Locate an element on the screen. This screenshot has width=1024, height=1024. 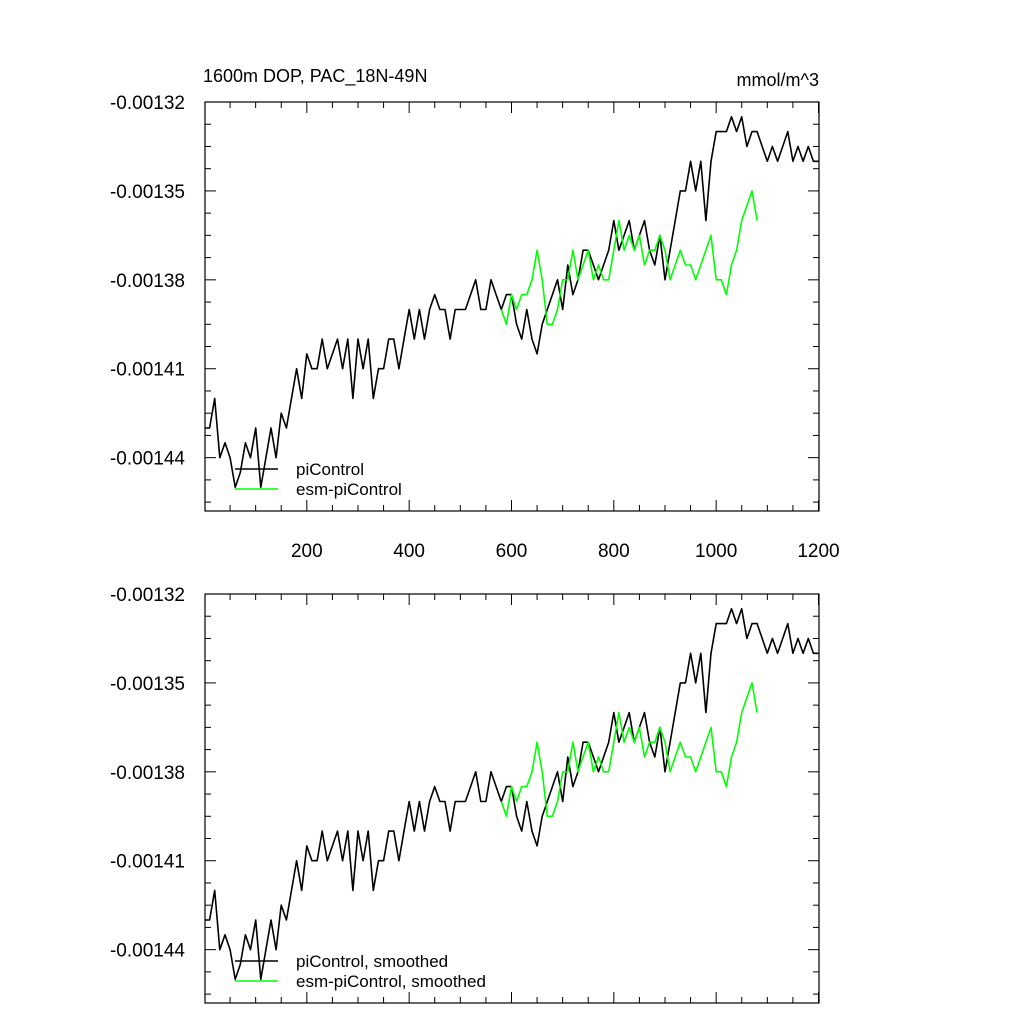
x-tick-label: 200 is located at coordinates (307, 551).